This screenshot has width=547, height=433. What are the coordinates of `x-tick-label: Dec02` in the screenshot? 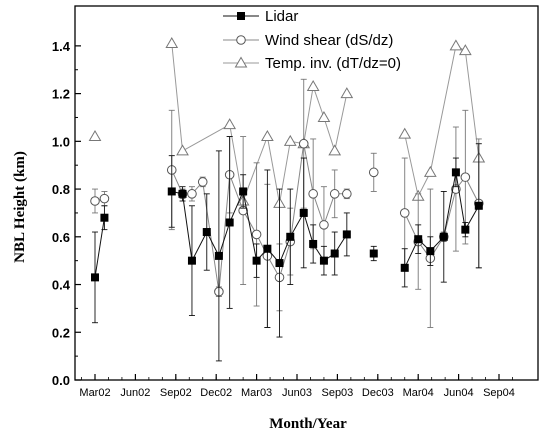 It's located at (216, 393).